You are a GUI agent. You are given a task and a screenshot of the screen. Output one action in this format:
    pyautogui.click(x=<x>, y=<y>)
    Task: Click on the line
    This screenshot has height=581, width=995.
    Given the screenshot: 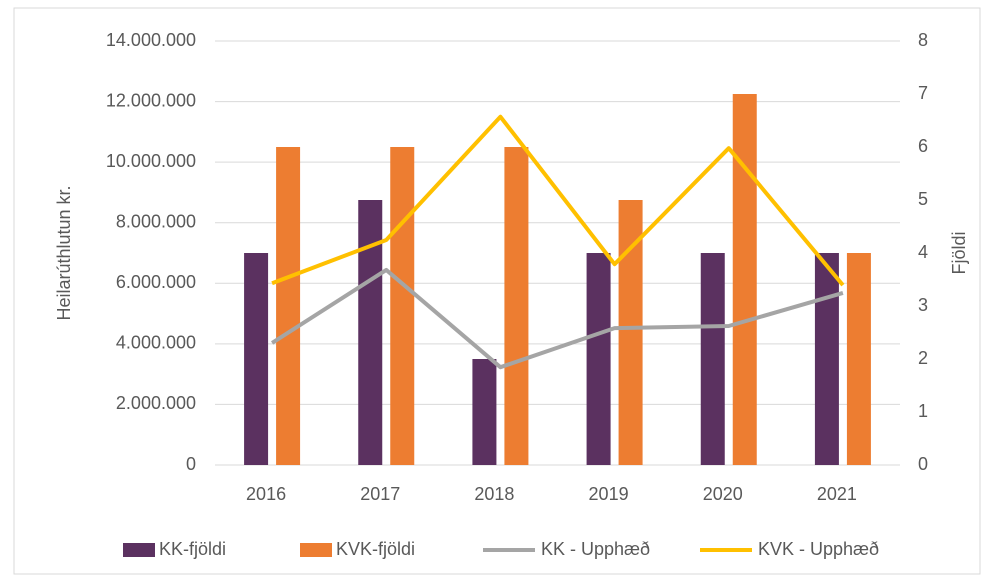 What is the action you would take?
    pyautogui.click(x=557, y=318)
    